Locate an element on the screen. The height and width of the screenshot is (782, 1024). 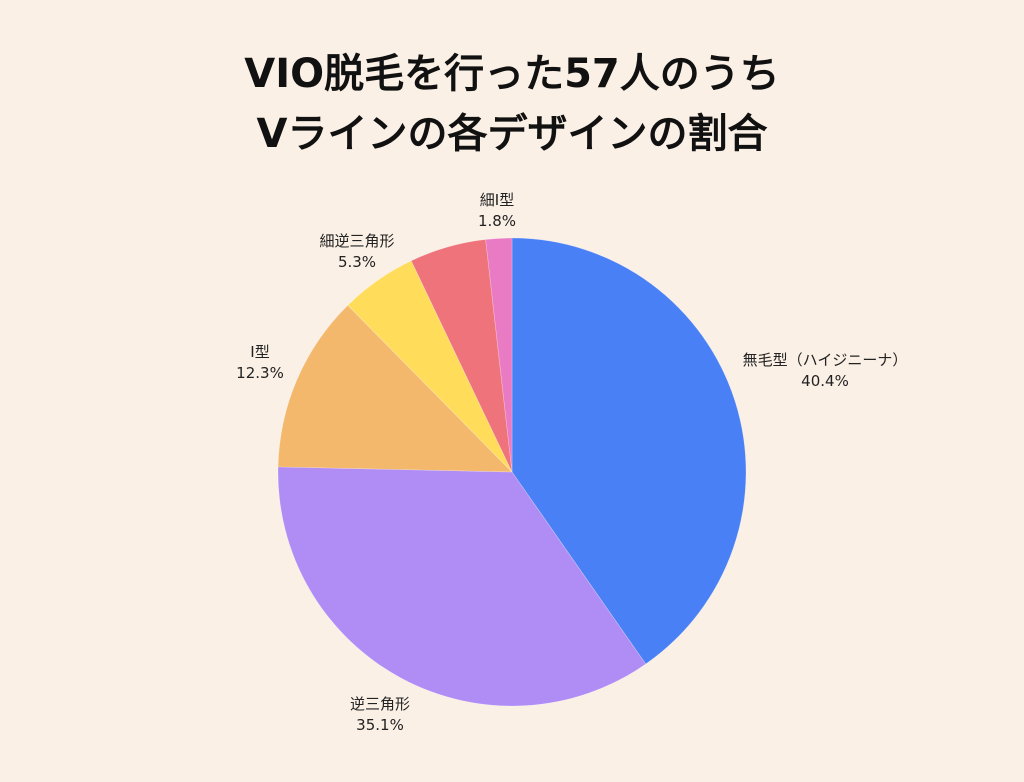
slice-label-percent: 12.3% is located at coordinates (260, 373).